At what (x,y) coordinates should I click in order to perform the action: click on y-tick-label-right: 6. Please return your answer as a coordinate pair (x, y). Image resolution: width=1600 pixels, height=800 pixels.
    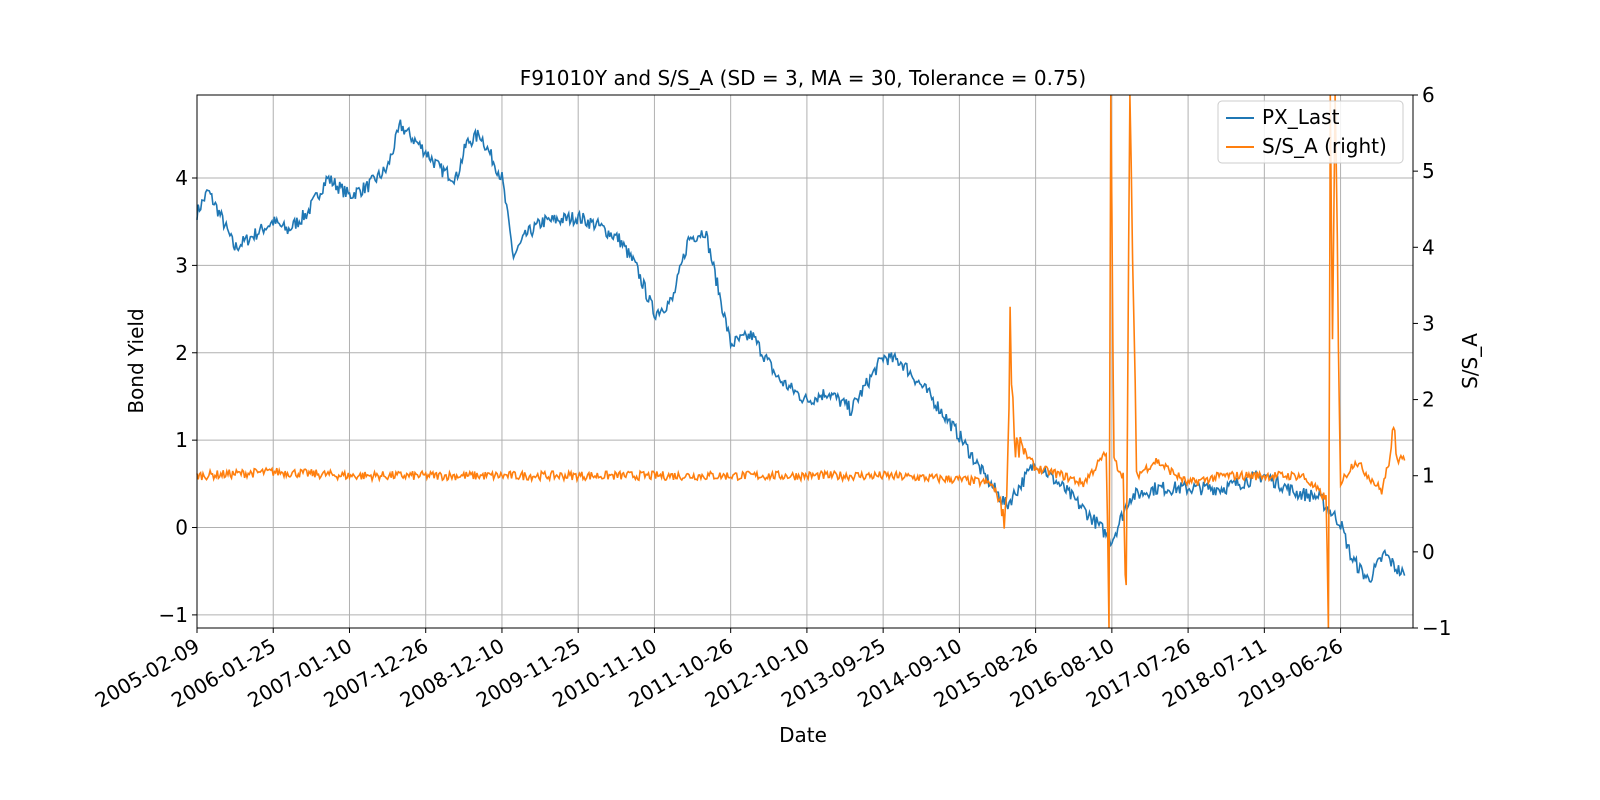
    Looking at the image, I should click on (1428, 95).